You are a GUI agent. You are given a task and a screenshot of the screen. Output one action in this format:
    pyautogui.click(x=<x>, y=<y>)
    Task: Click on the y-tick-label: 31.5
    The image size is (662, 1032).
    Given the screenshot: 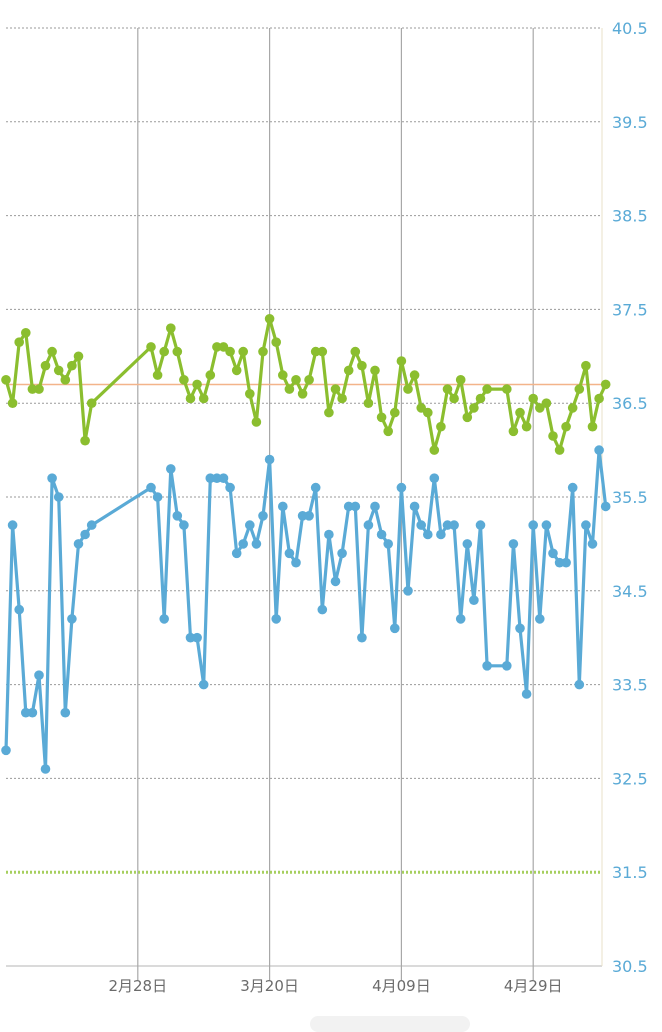 What is the action you would take?
    pyautogui.click(x=630, y=872)
    